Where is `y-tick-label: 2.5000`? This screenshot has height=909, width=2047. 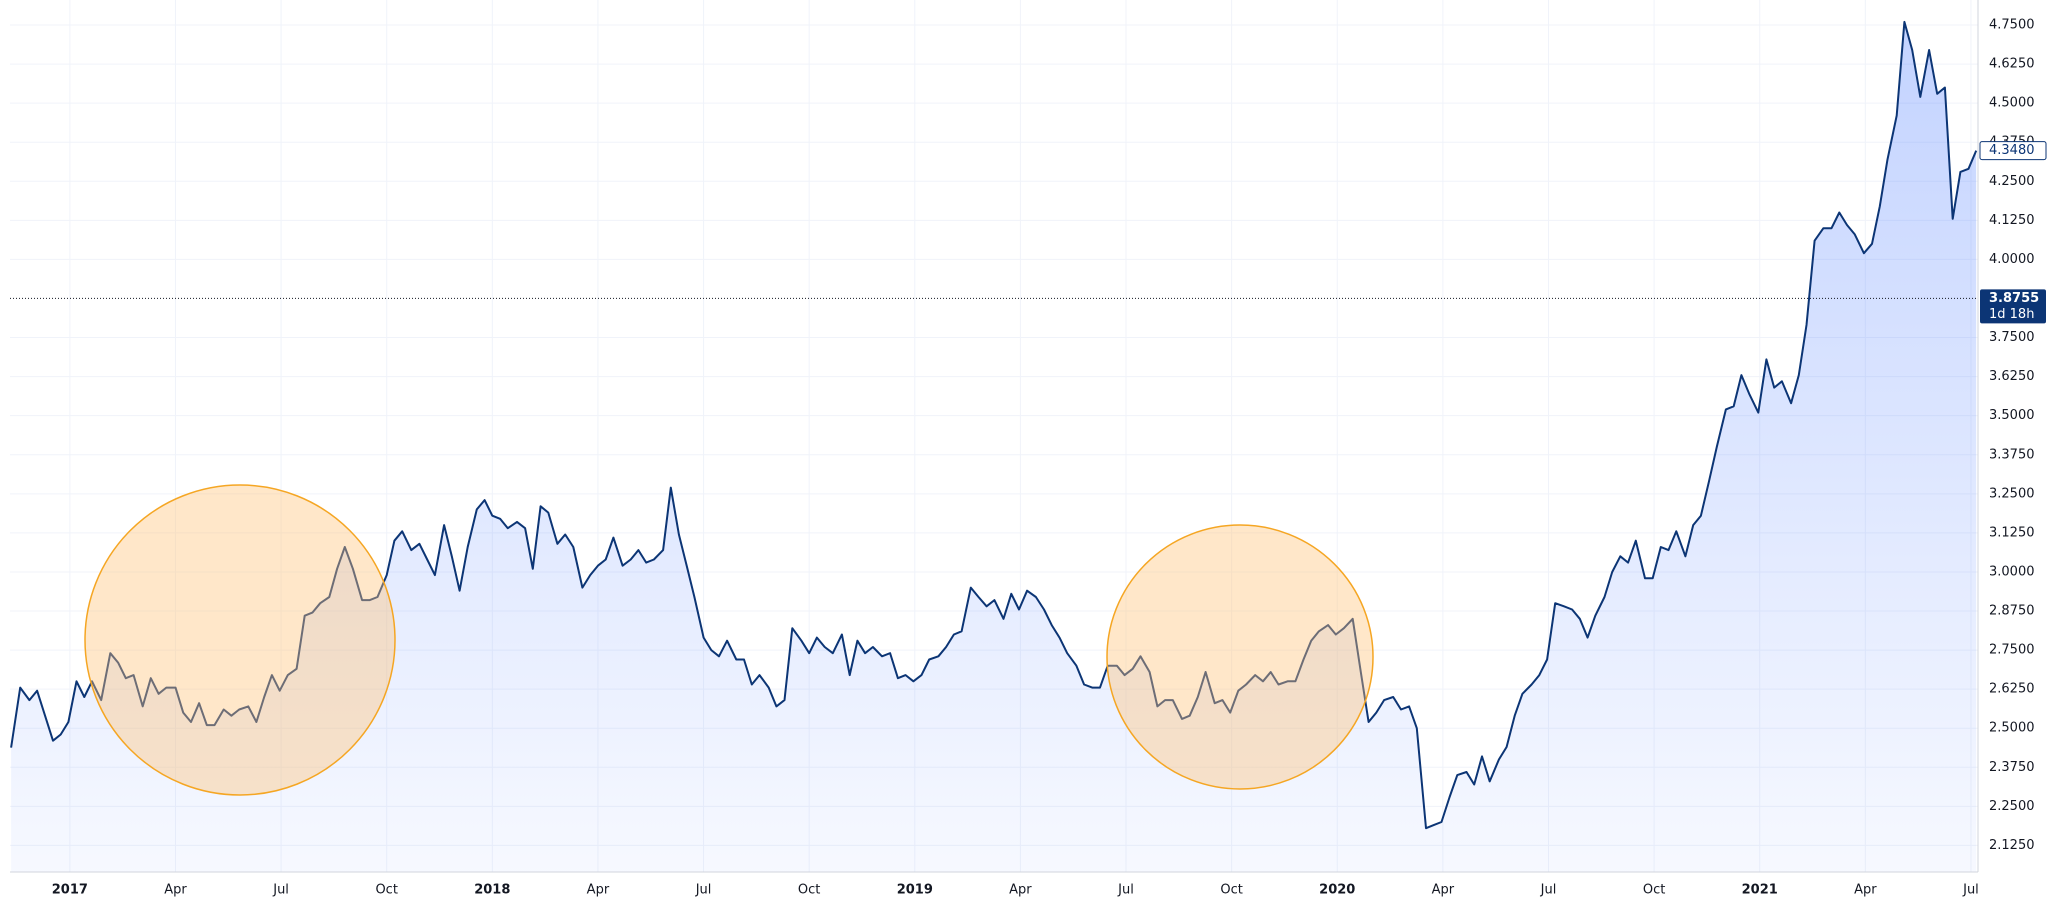 y-tick-label: 2.5000 is located at coordinates (2012, 728).